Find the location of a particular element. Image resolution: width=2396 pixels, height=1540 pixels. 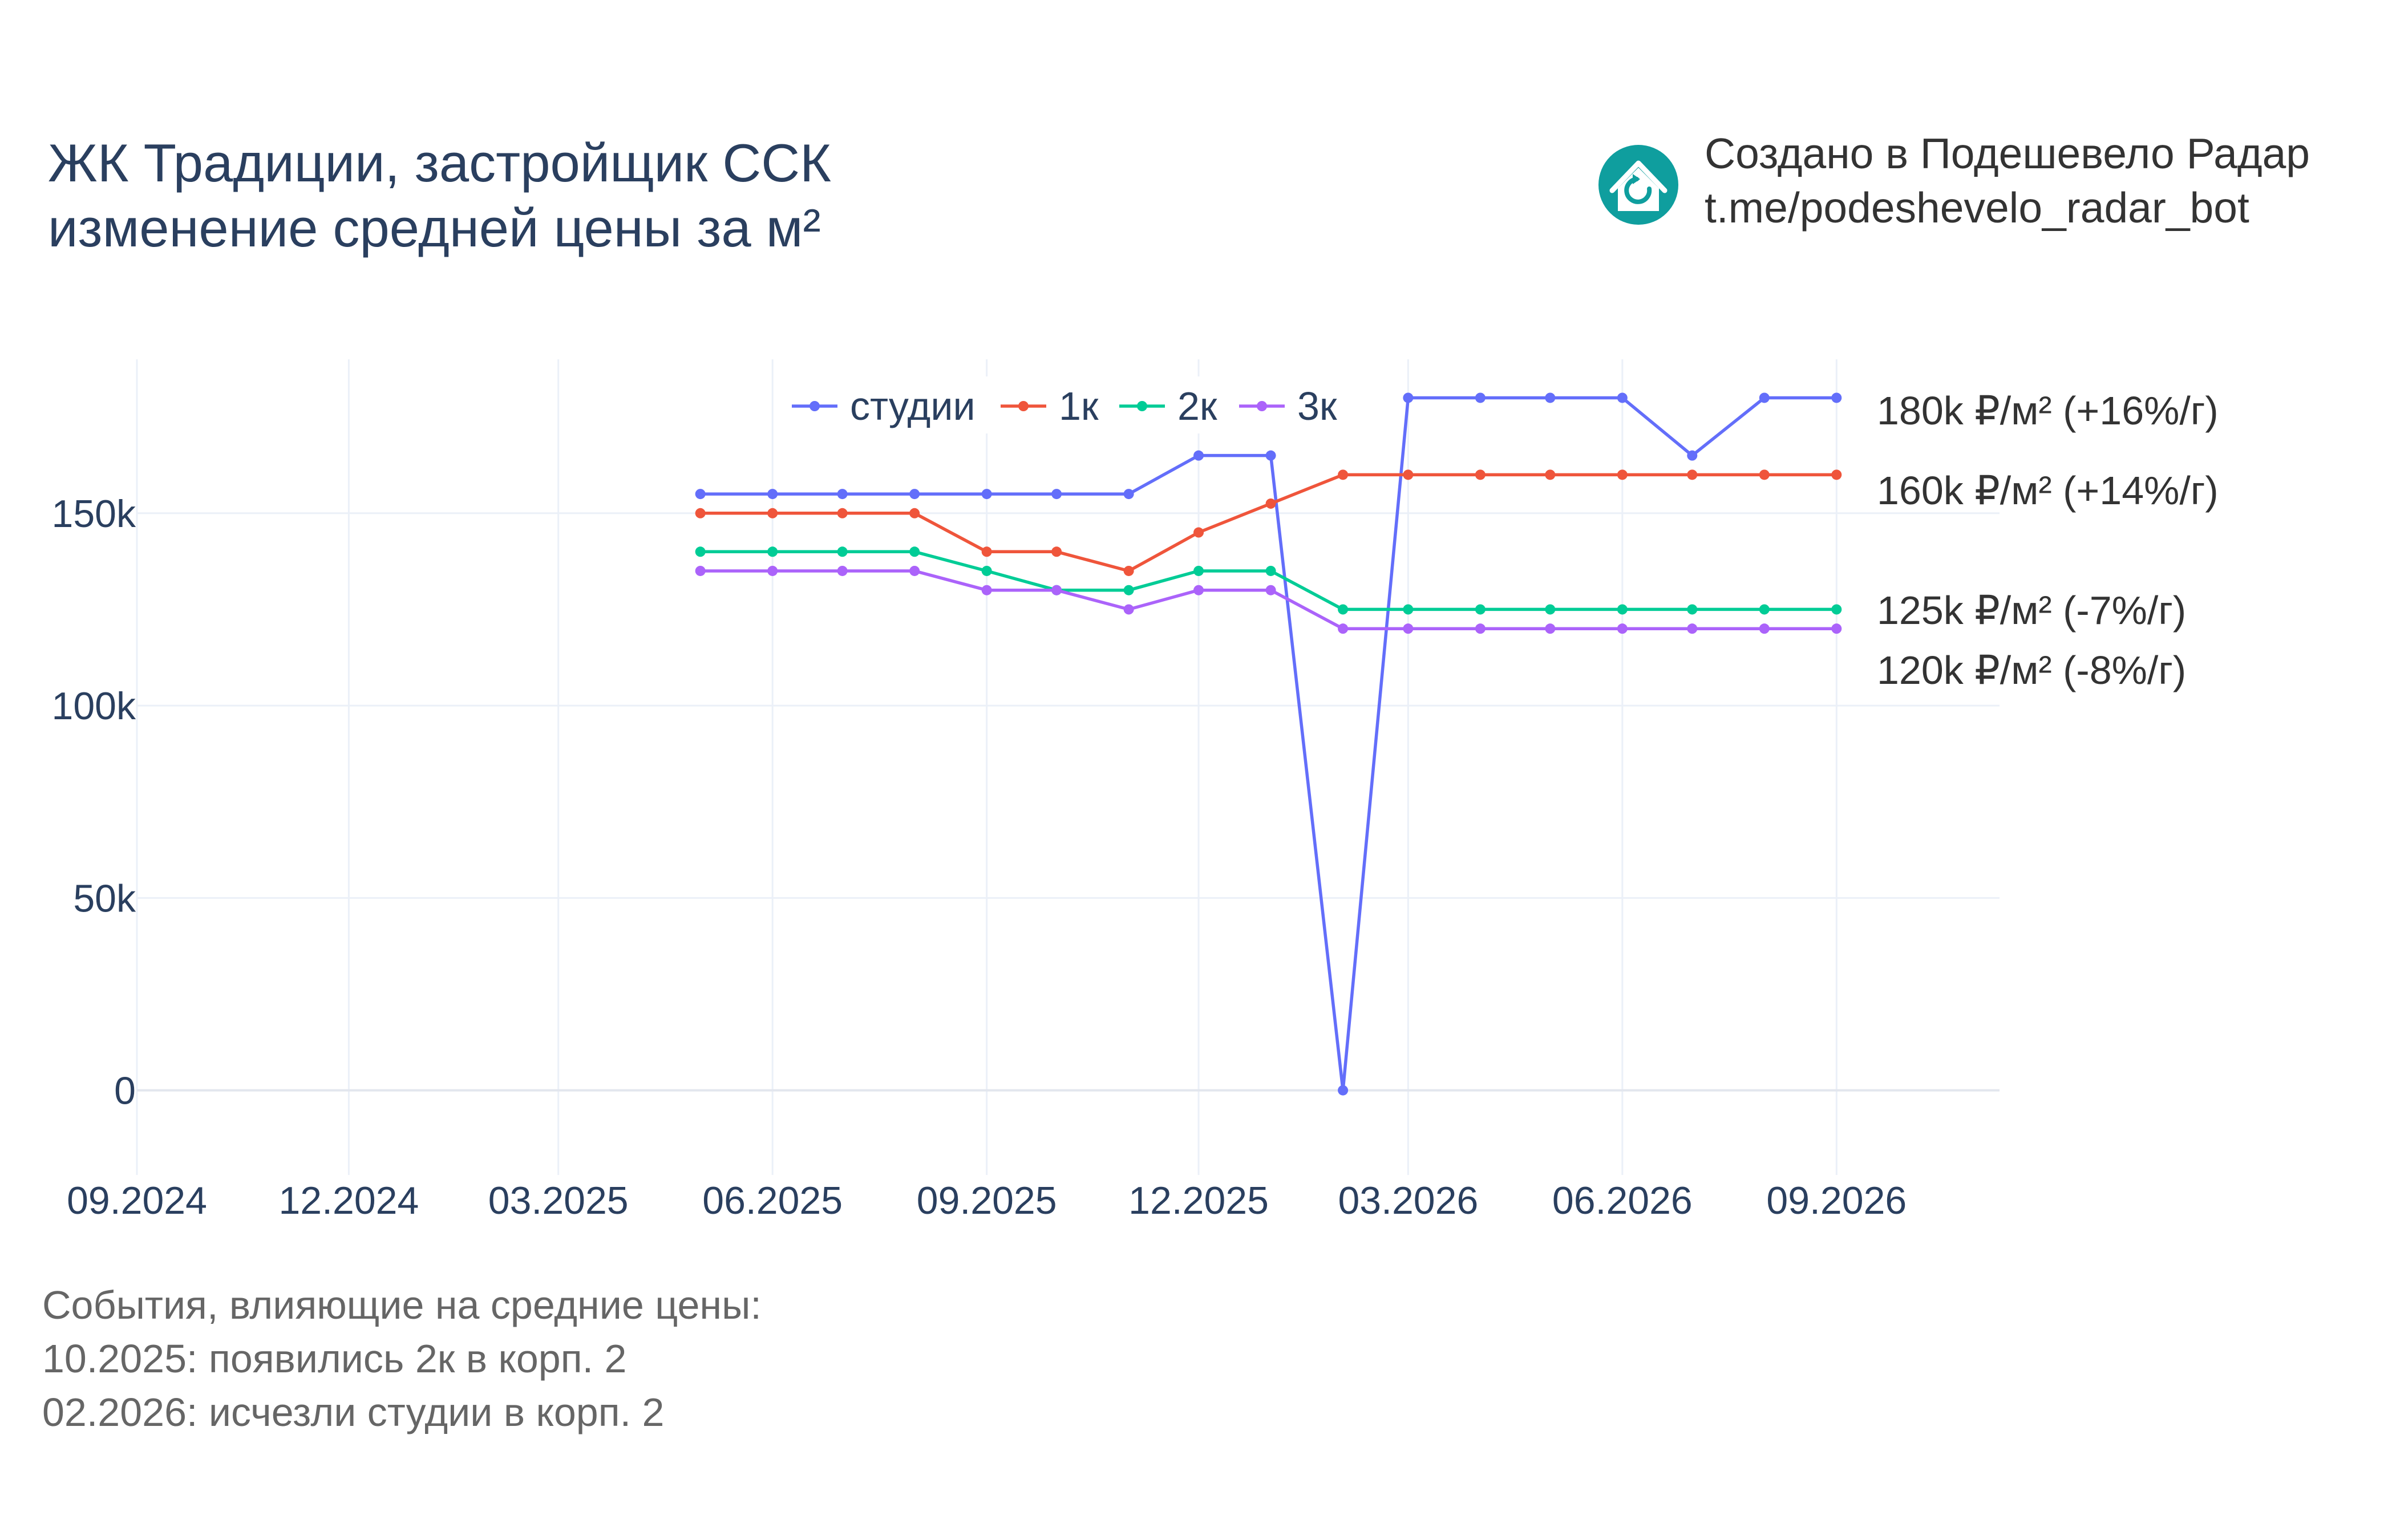

brand-name: Создано в Подешевело Радар is located at coordinates (2007, 153).